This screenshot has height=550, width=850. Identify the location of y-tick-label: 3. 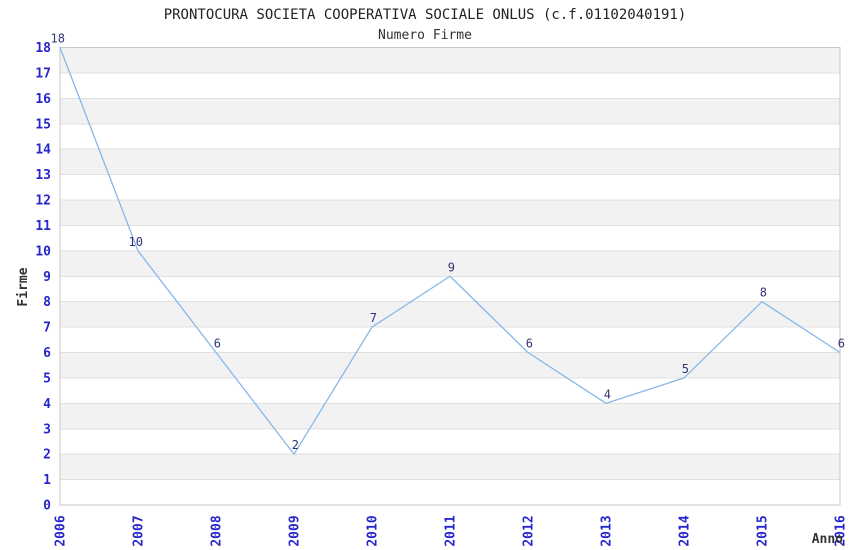
(47, 429).